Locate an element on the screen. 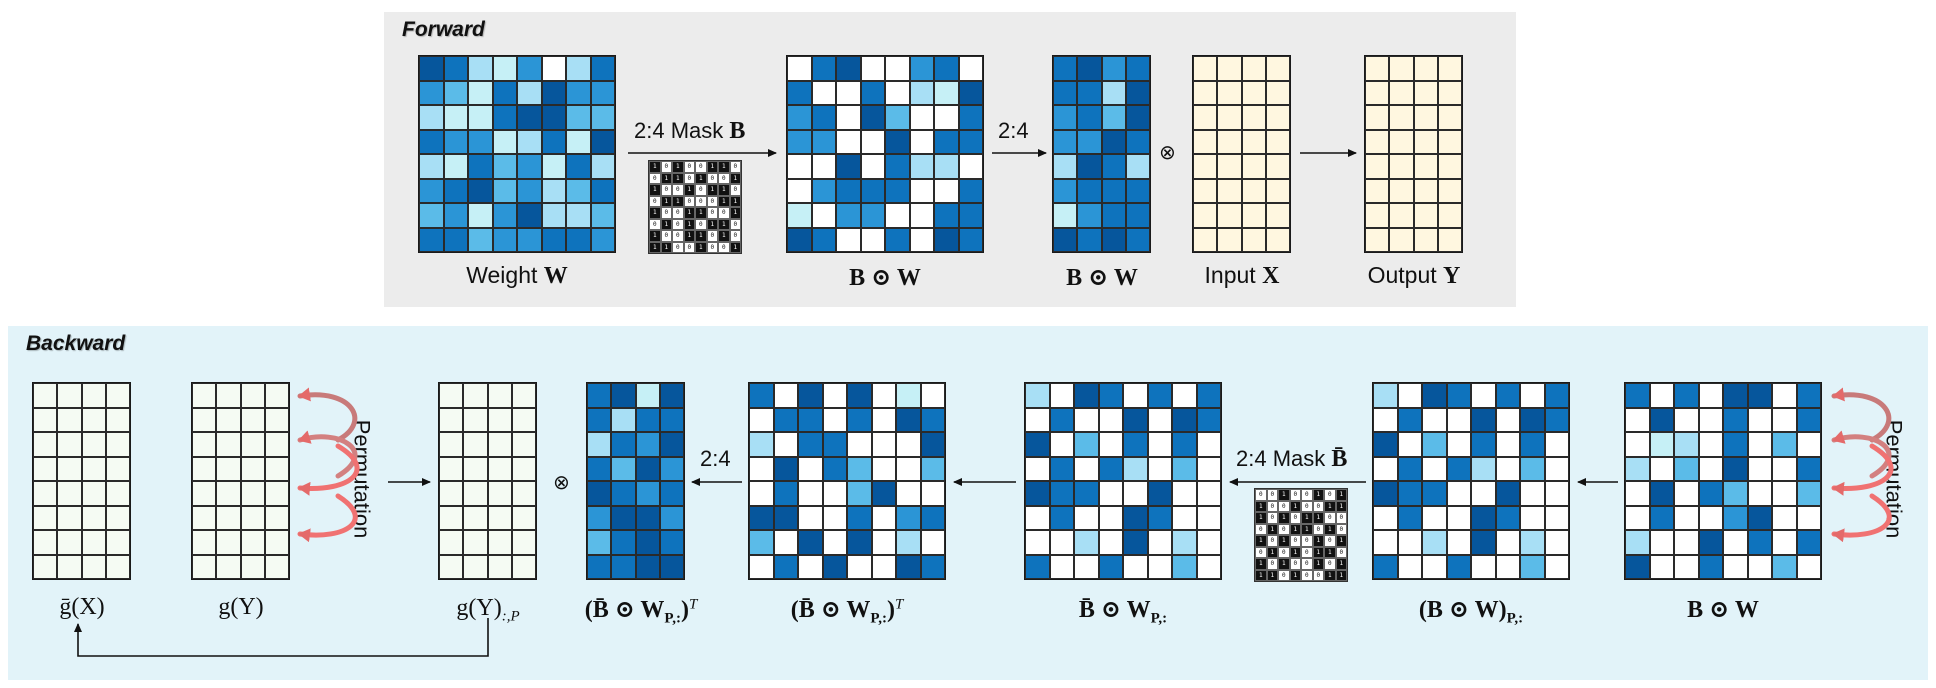 This screenshot has height=688, width=1936. forward-compress-label: 2:4 is located at coordinates (1013, 130).